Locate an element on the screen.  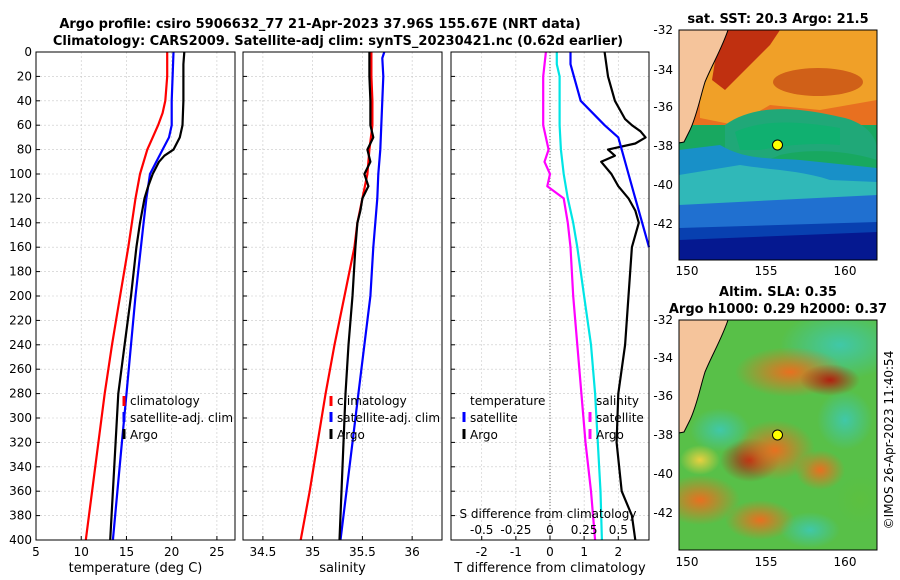
depth-tick-label: 100 is located at coordinates (20, 174).